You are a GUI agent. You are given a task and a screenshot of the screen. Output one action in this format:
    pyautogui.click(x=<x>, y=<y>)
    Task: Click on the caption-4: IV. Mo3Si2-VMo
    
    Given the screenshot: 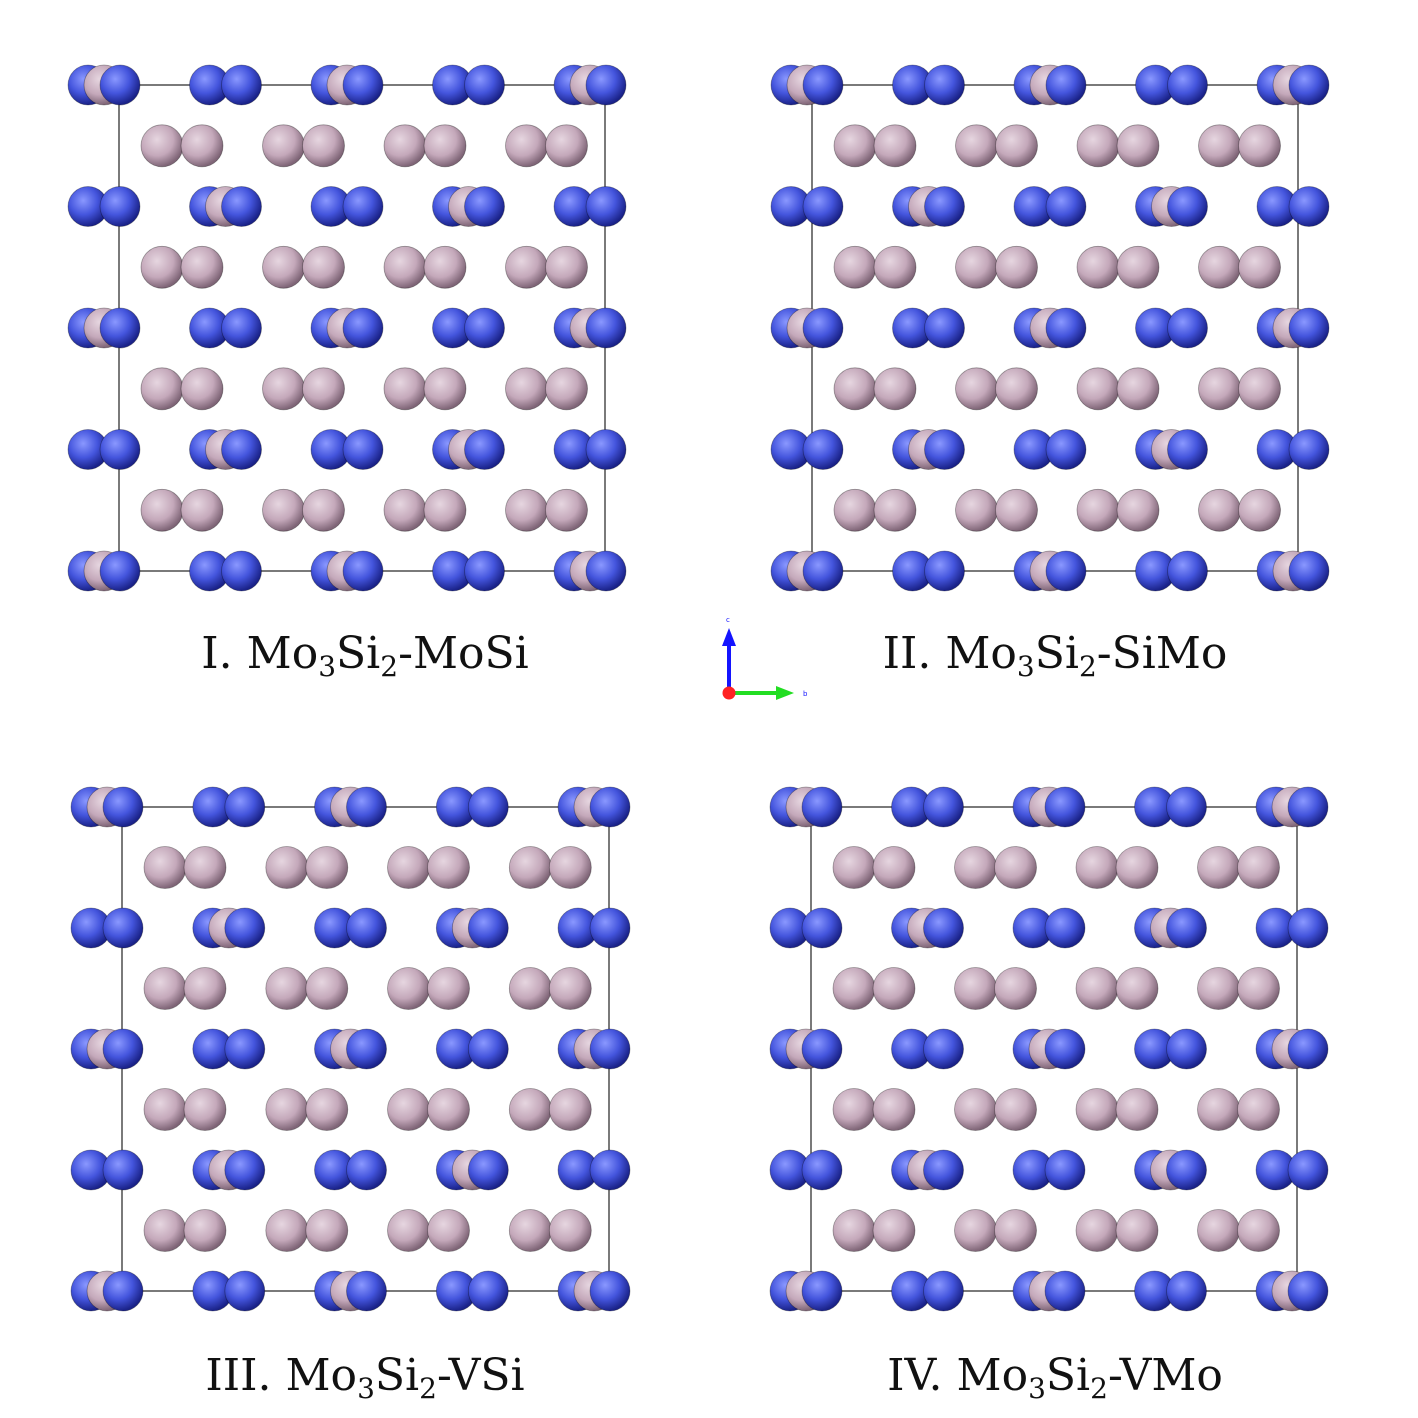 What is the action you would take?
    pyautogui.click(x=1055, y=1377)
    